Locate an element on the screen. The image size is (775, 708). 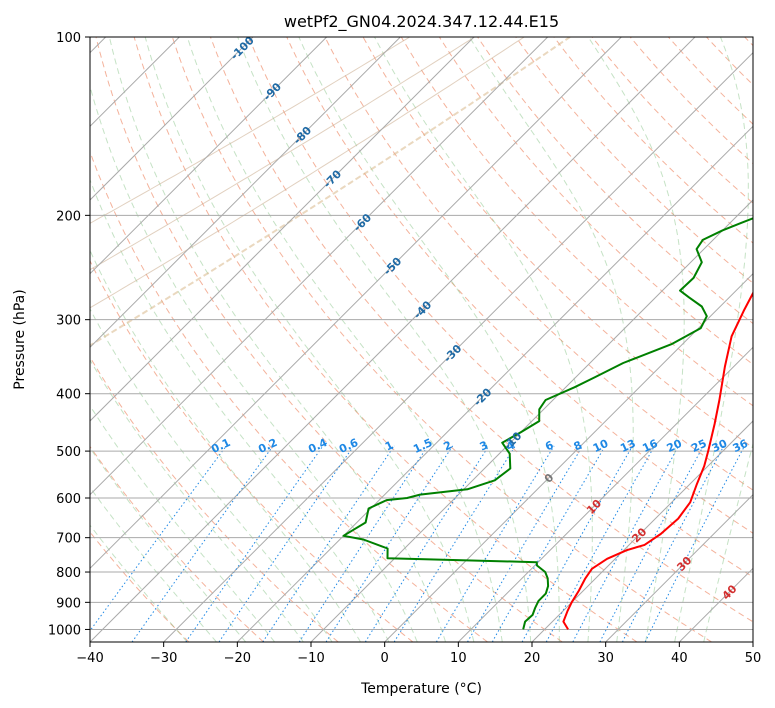
chart-title: wetPf2_GN04.2024.347.12.44.E15 is located at coordinates (421, 22).